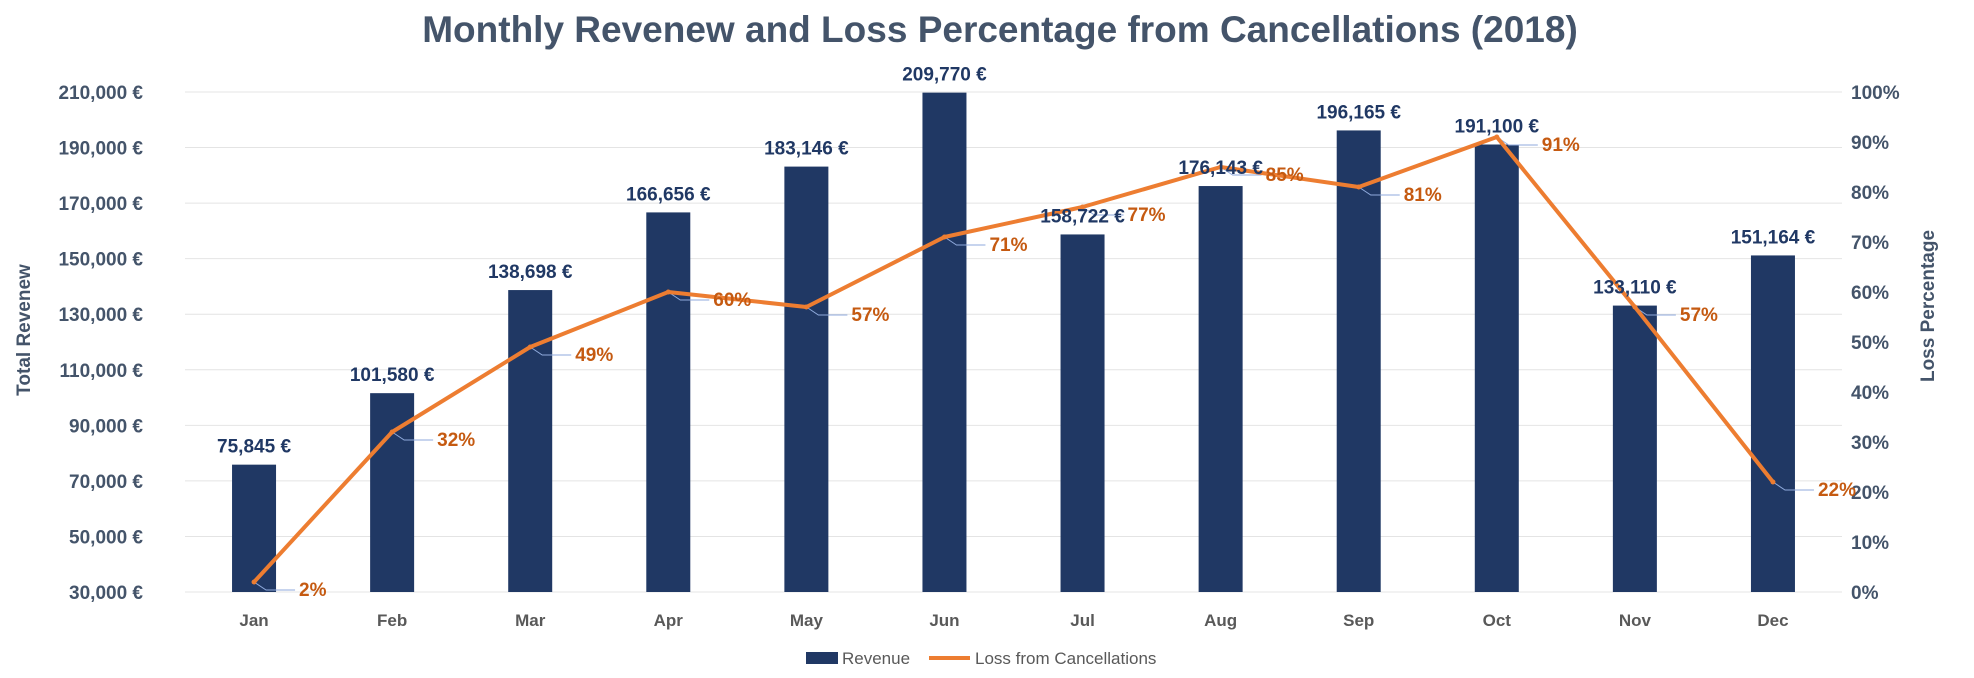  I want to click on revenue-label-nov: 133,110 €, so click(1635, 288).